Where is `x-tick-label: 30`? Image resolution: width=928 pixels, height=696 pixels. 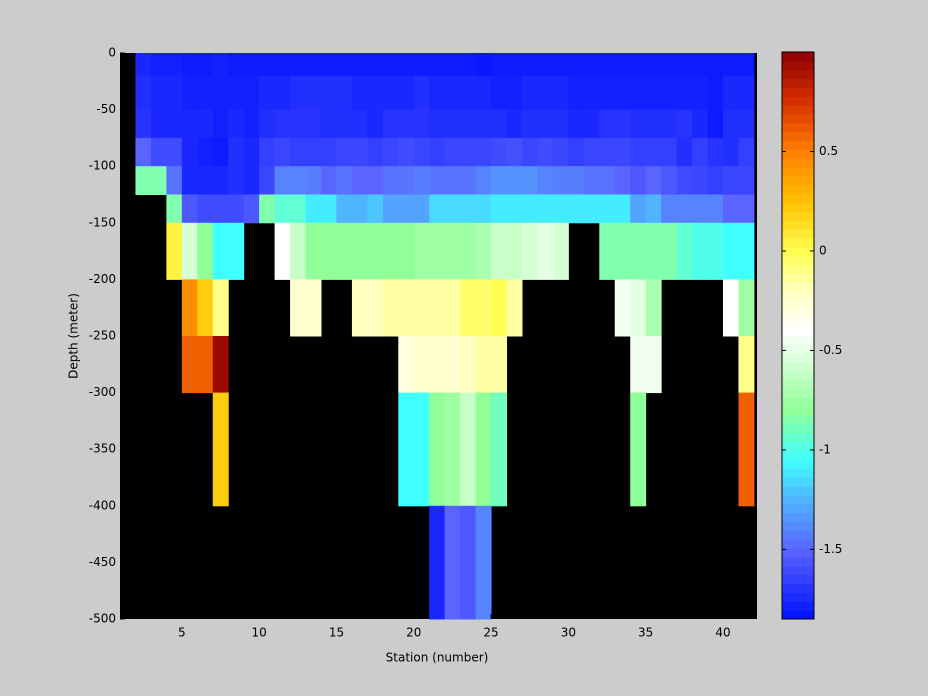 x-tick-label: 30 is located at coordinates (568, 633).